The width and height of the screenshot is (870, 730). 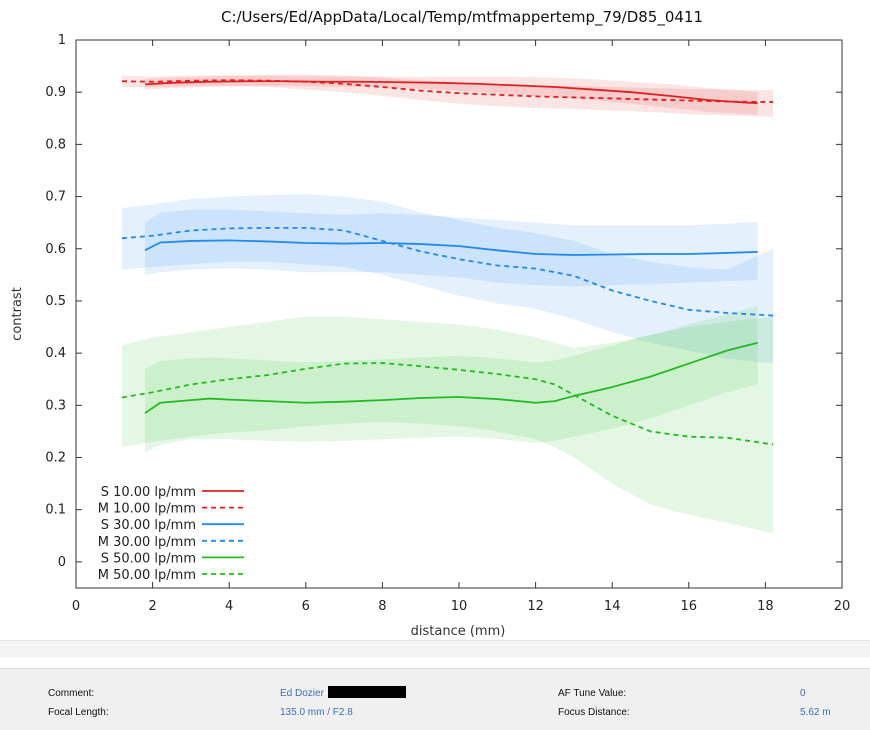 I want to click on y-axis-label: contrast, so click(x=17, y=314).